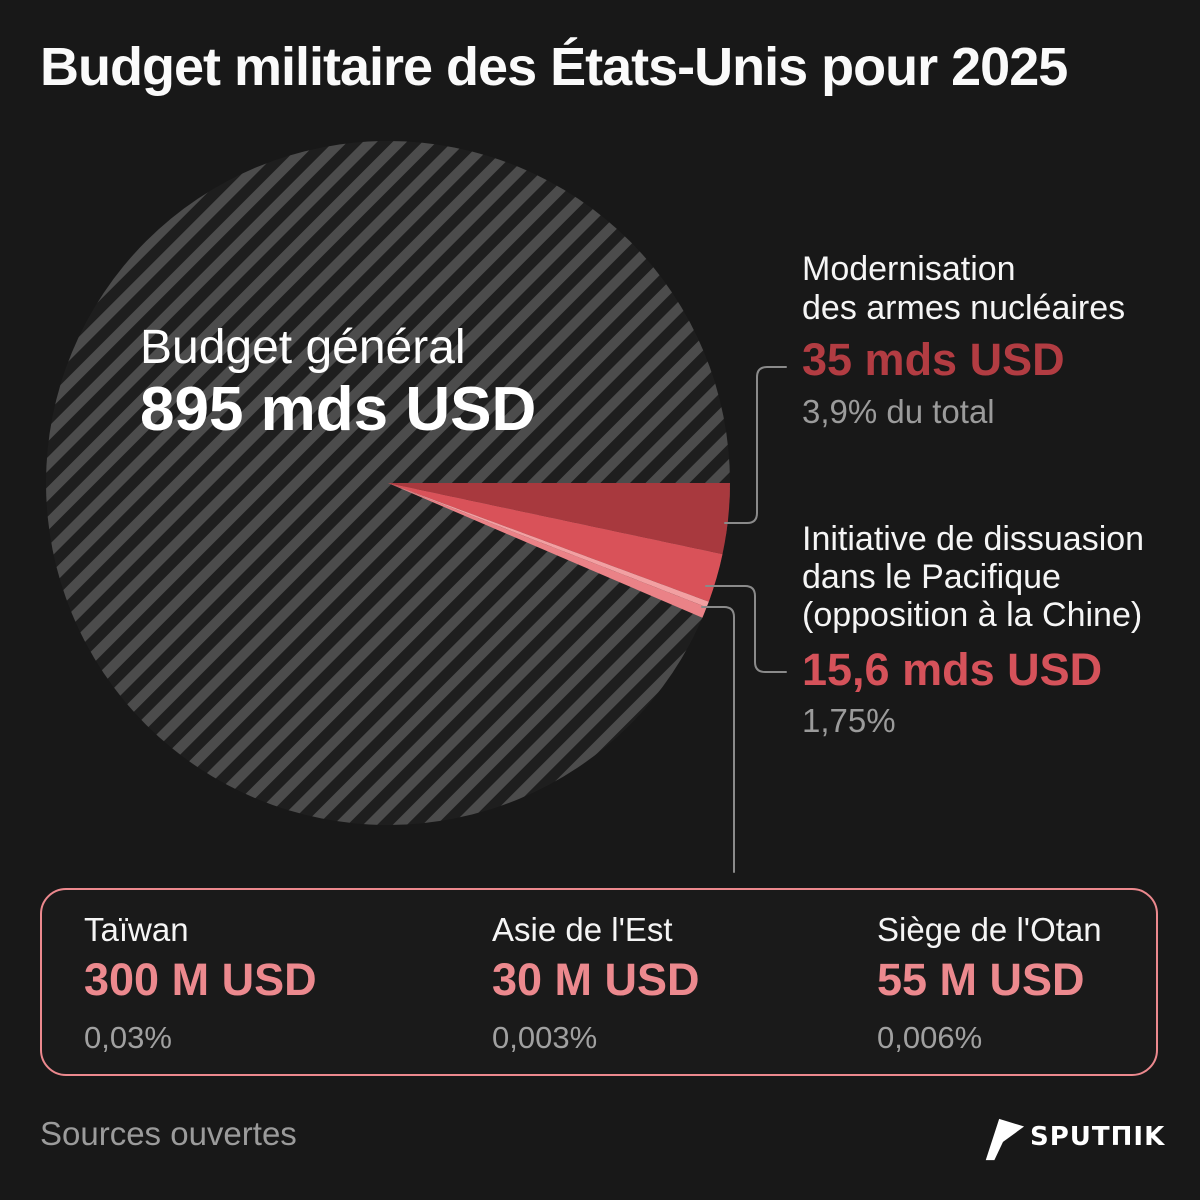 This screenshot has height=1200, width=1200. What do you see at coordinates (989, 929) in the screenshot?
I see `panel-item-name: Siège de l'Otan` at bounding box center [989, 929].